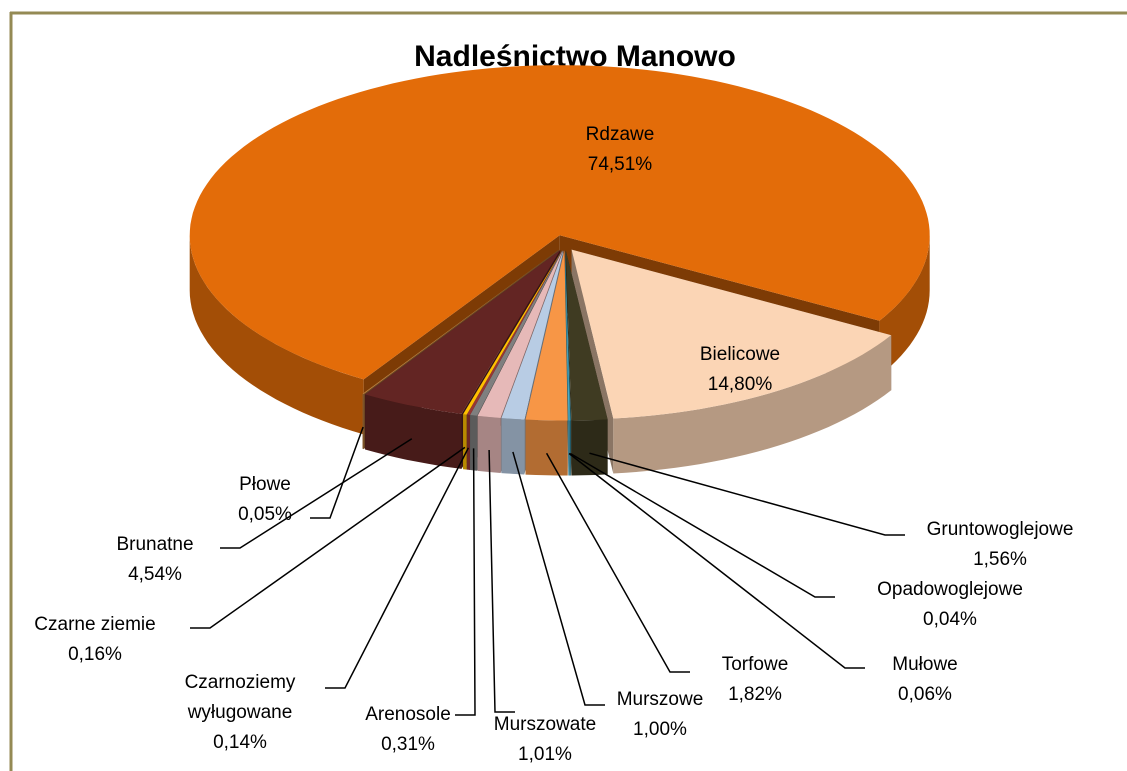  What do you see at coordinates (545, 724) in the screenshot?
I see `label-name: Murszowate` at bounding box center [545, 724].